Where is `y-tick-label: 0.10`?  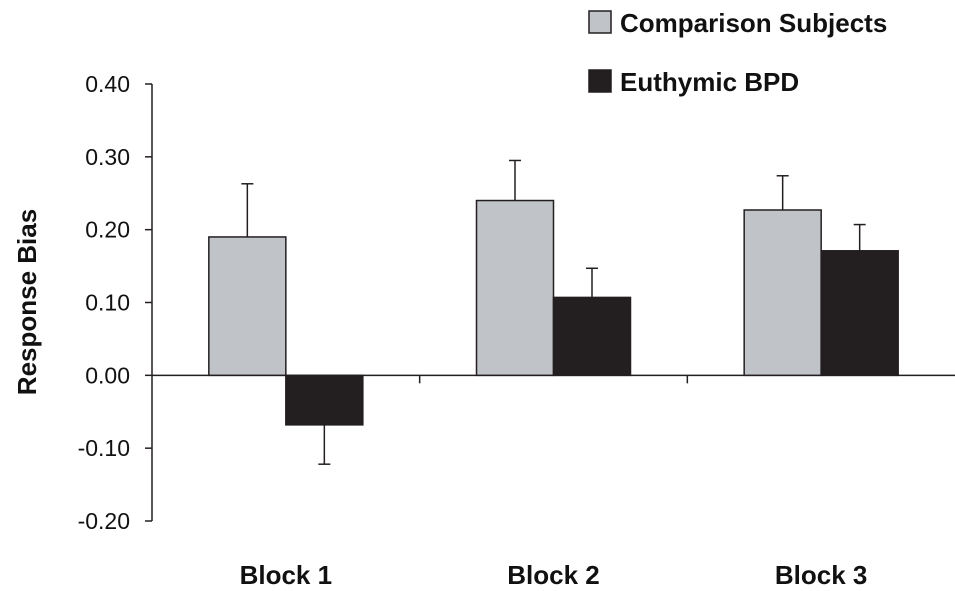 y-tick-label: 0.10 is located at coordinates (107, 303).